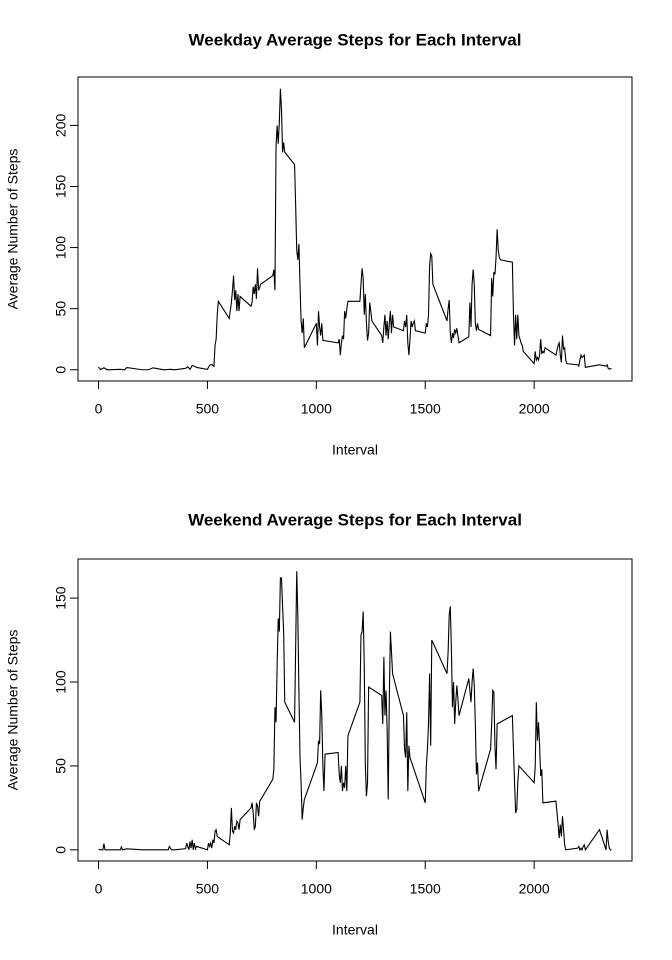  I want to click on y-tick-label: 200, so click(61, 125).